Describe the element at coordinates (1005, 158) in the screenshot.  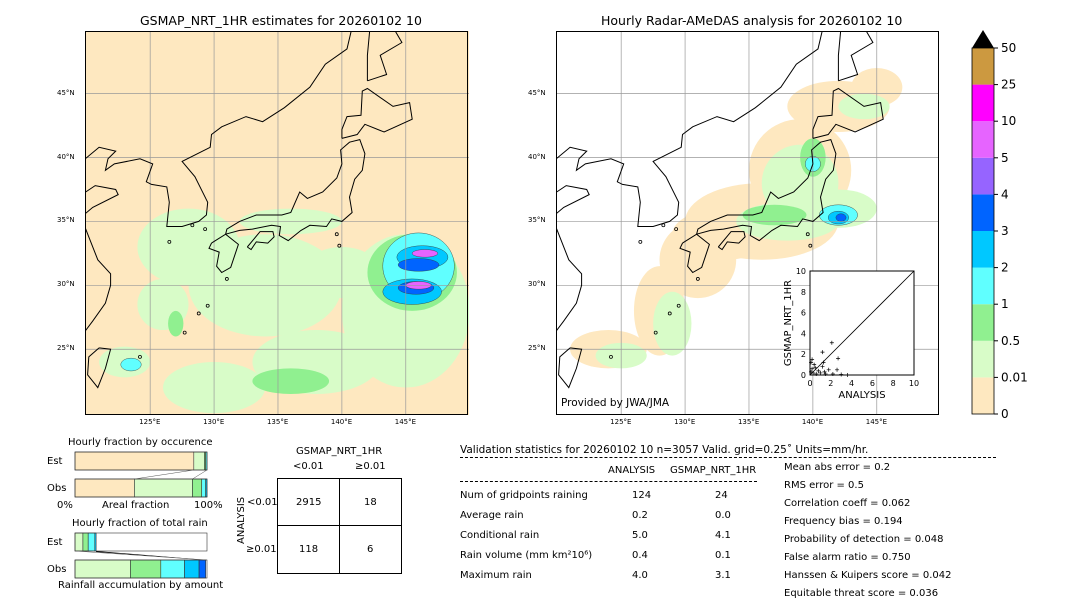
I see `colorbar-label: 5` at that location.